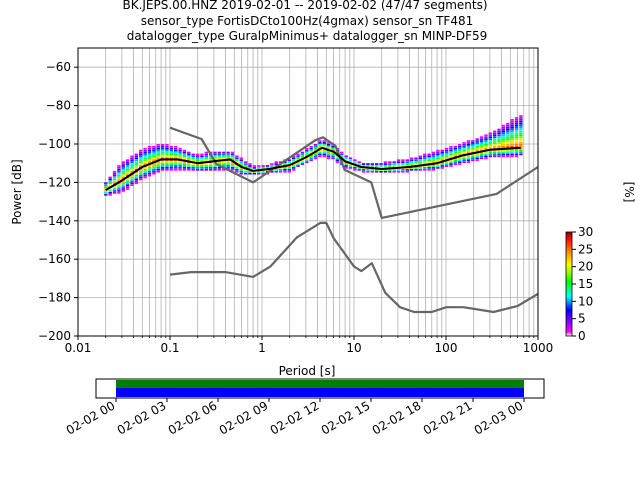  What do you see at coordinates (295, 417) in the screenshot?
I see `coverage-tick-label: 02-02 12` at bounding box center [295, 417].